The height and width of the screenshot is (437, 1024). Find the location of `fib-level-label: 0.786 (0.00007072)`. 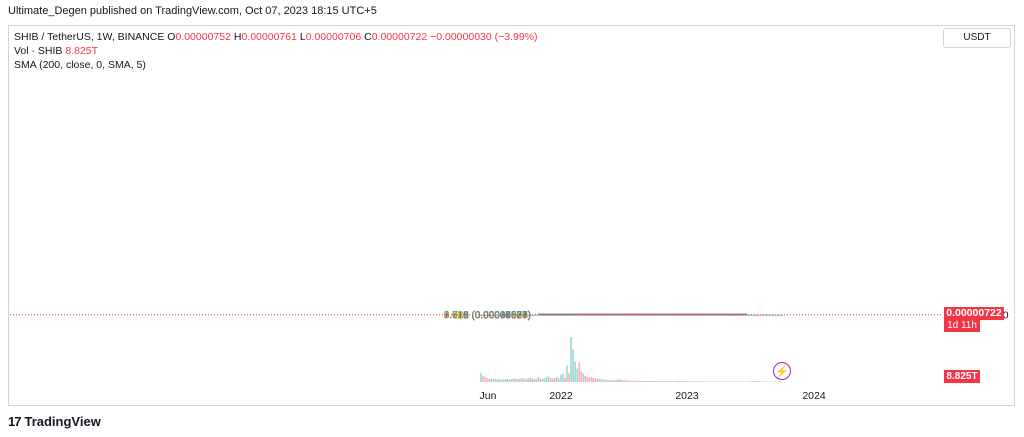

fib-level-label: 0.786 (0.00007072) is located at coordinates (487, 315).